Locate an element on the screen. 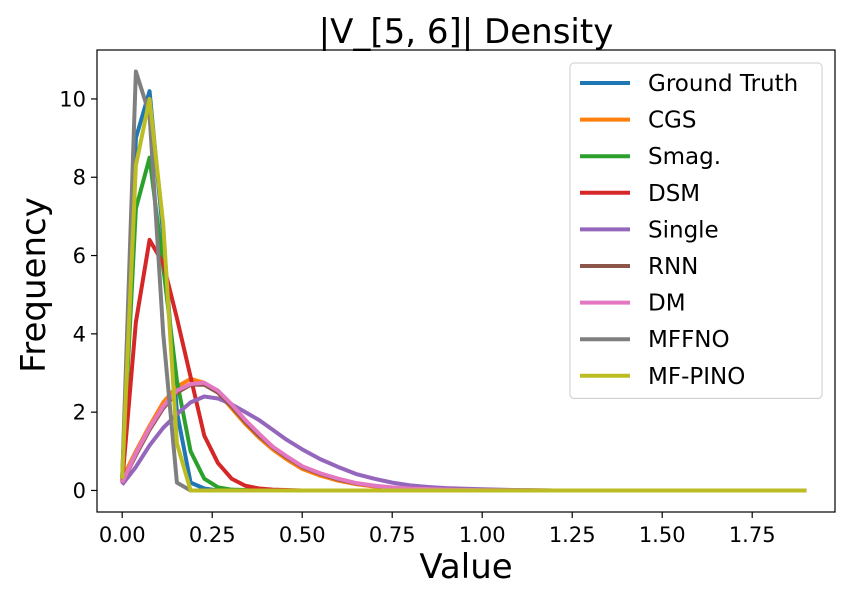 This screenshot has width=850, height=600. x-tick-label: 1.25 is located at coordinates (572, 535).